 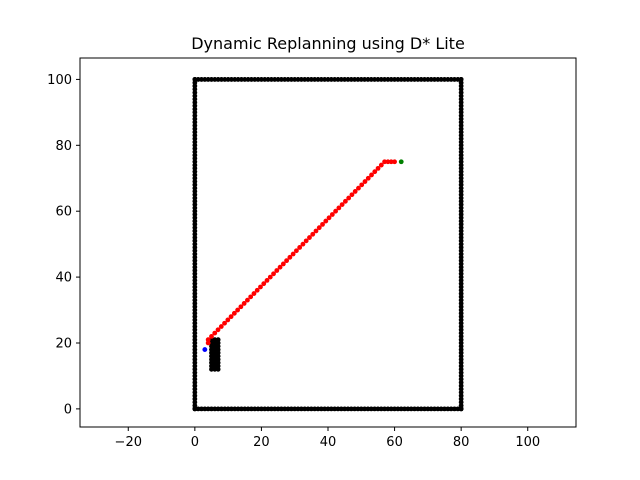 What do you see at coordinates (59, 80) in the screenshot?
I see `y-tick-label: 100` at bounding box center [59, 80].